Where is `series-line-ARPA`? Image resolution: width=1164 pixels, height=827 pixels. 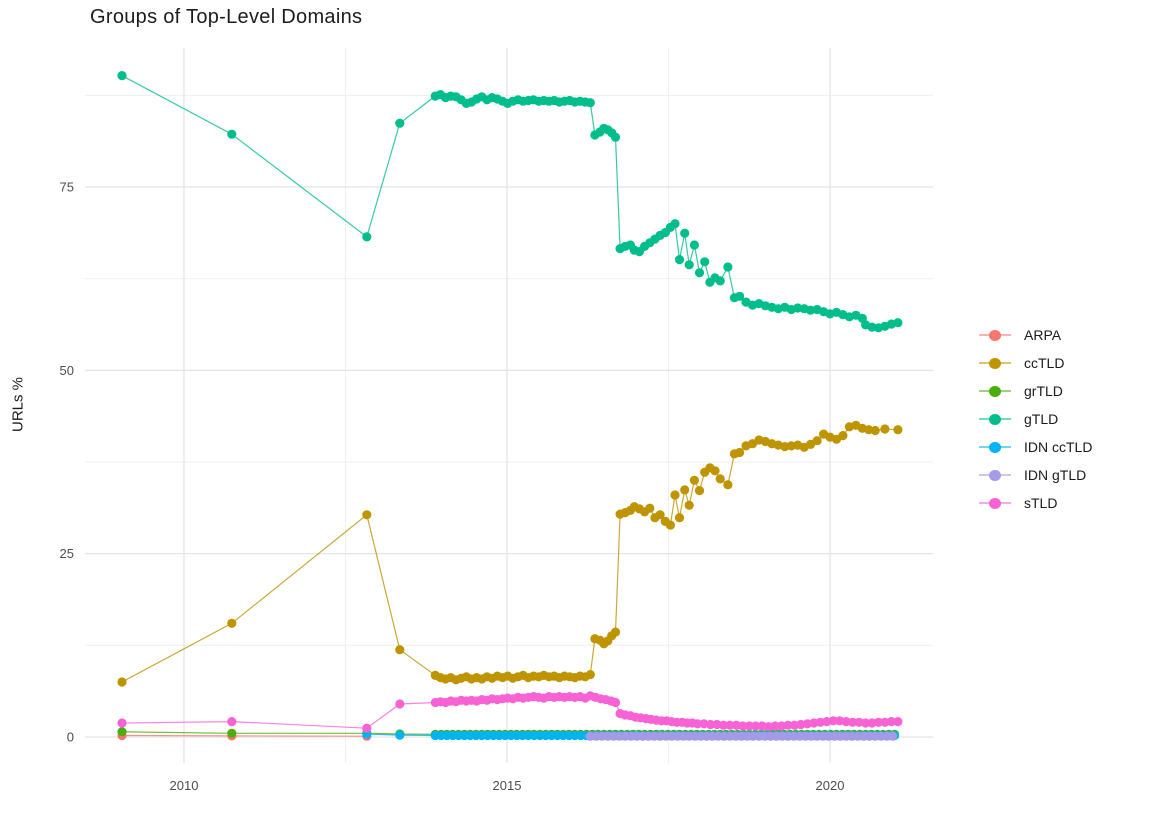 series-line-ARPA is located at coordinates (244, 735).